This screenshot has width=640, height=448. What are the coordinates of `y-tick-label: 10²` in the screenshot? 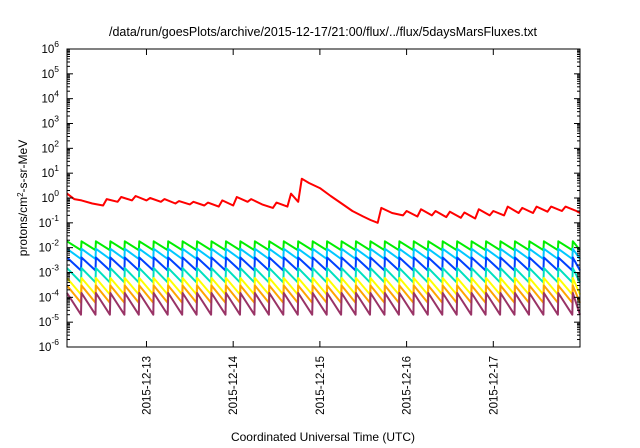 It's located at (50, 146).